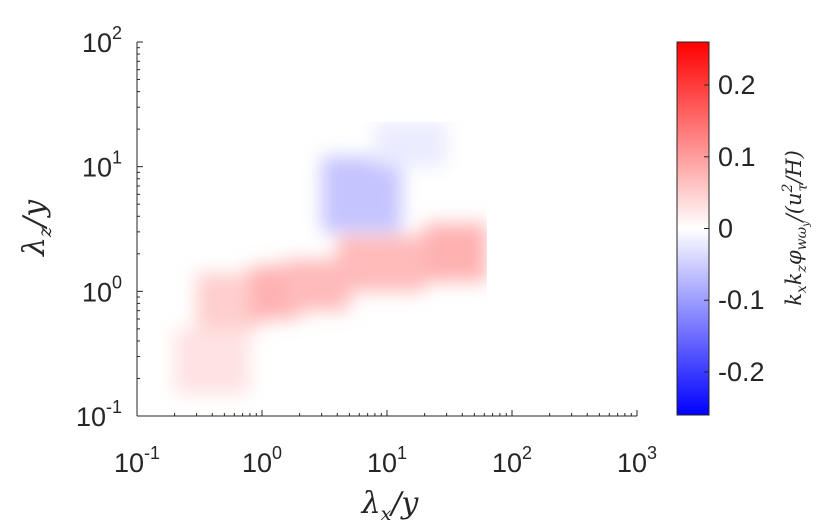  I want to click on x-tick-label: 10¹, so click(387, 460).